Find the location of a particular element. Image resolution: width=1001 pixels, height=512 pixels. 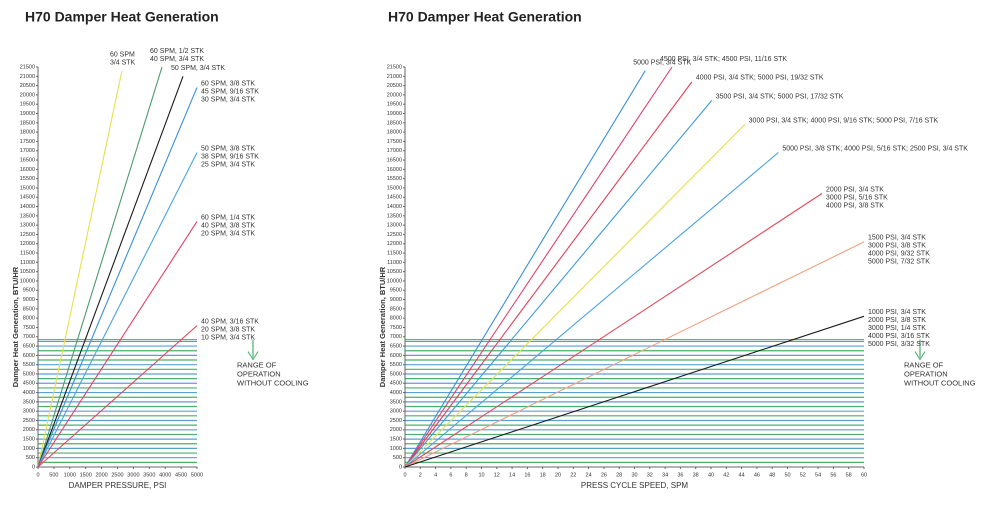

x-tick-label: 38 is located at coordinates (696, 475).